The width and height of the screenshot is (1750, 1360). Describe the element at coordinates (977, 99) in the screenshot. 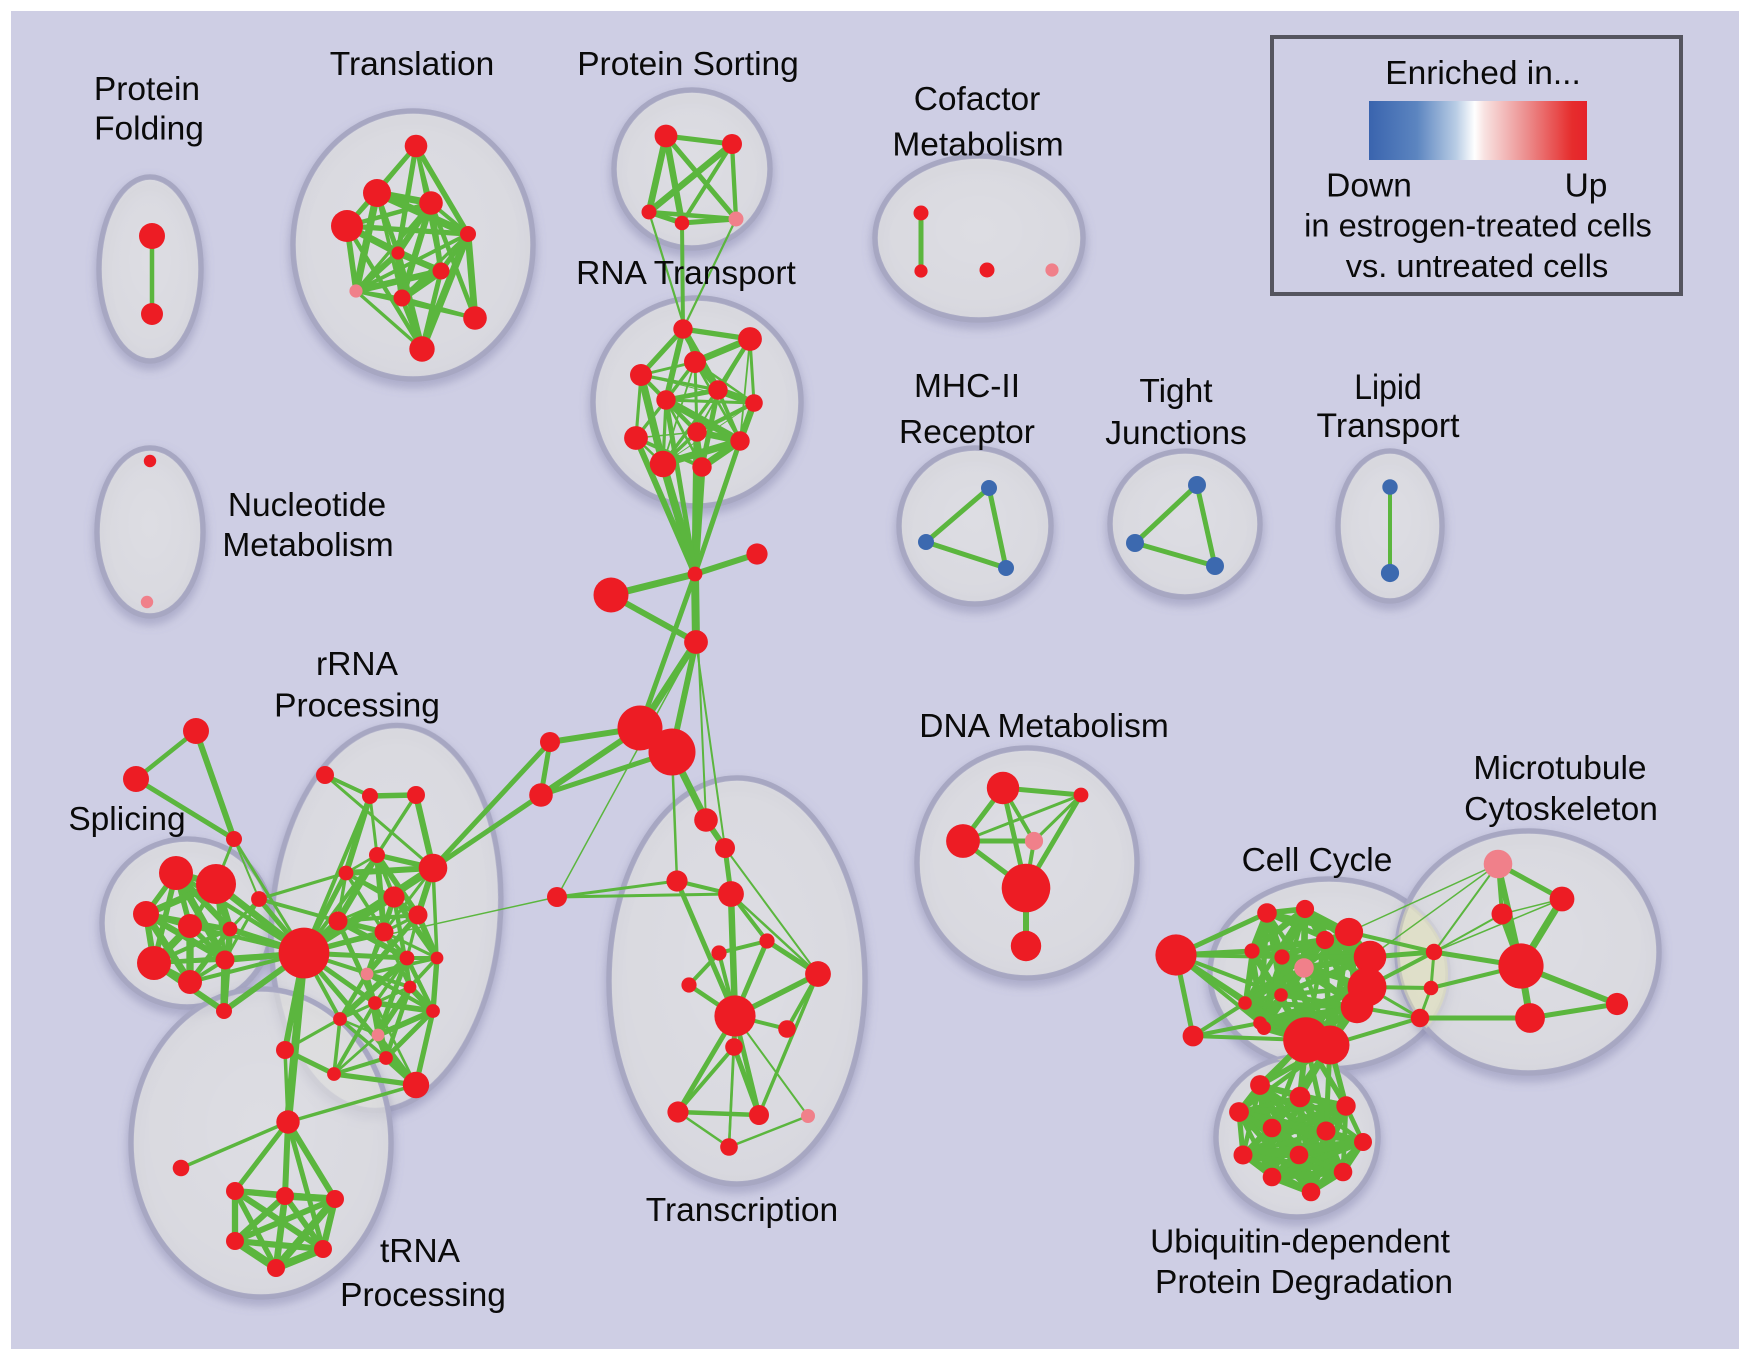

I see `svg-text: Cofactor` at that location.